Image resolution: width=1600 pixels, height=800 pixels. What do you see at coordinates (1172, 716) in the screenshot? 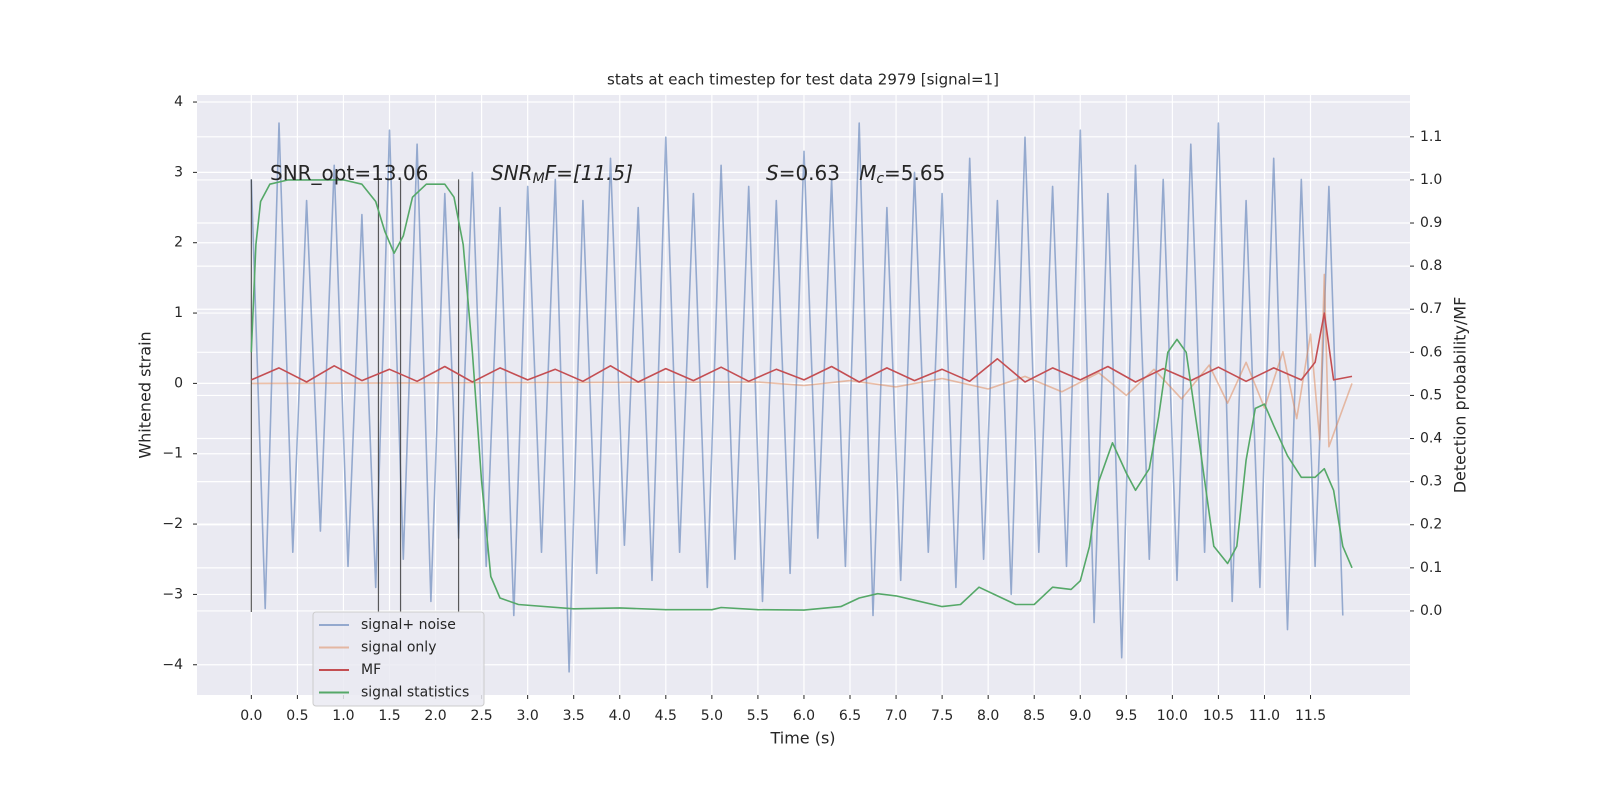
I see `x-tick-label: 10.0` at bounding box center [1172, 716].